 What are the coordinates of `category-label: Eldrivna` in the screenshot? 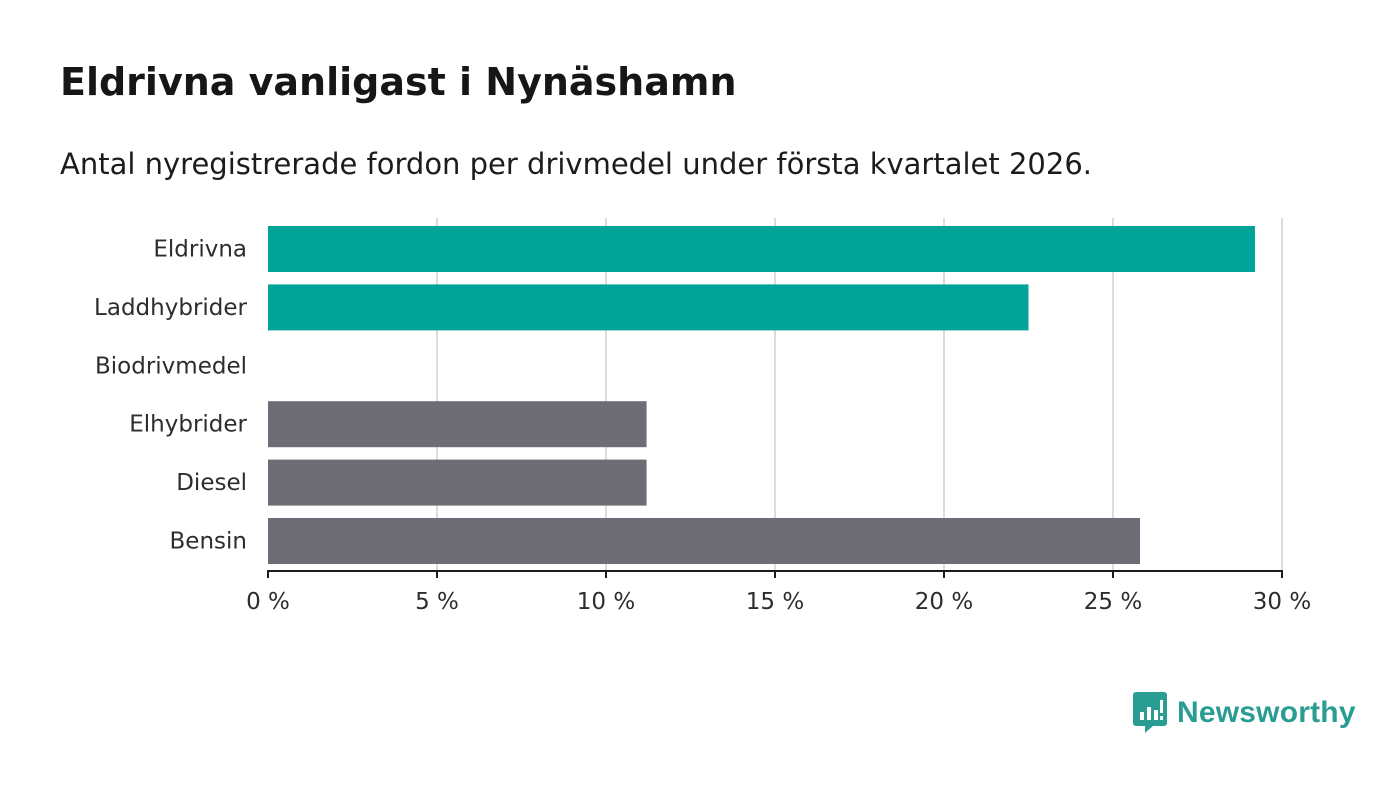 It's located at (200, 250).